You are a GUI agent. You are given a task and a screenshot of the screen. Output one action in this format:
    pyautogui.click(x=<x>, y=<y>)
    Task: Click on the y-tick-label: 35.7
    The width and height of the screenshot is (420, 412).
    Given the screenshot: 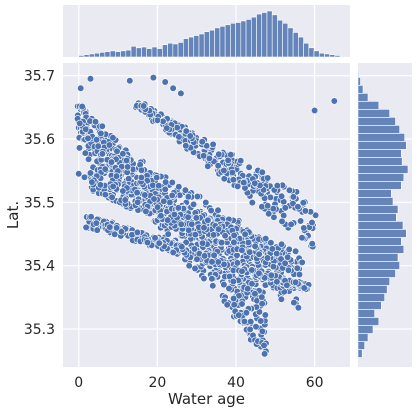 What is the action you would take?
    pyautogui.click(x=39, y=77)
    